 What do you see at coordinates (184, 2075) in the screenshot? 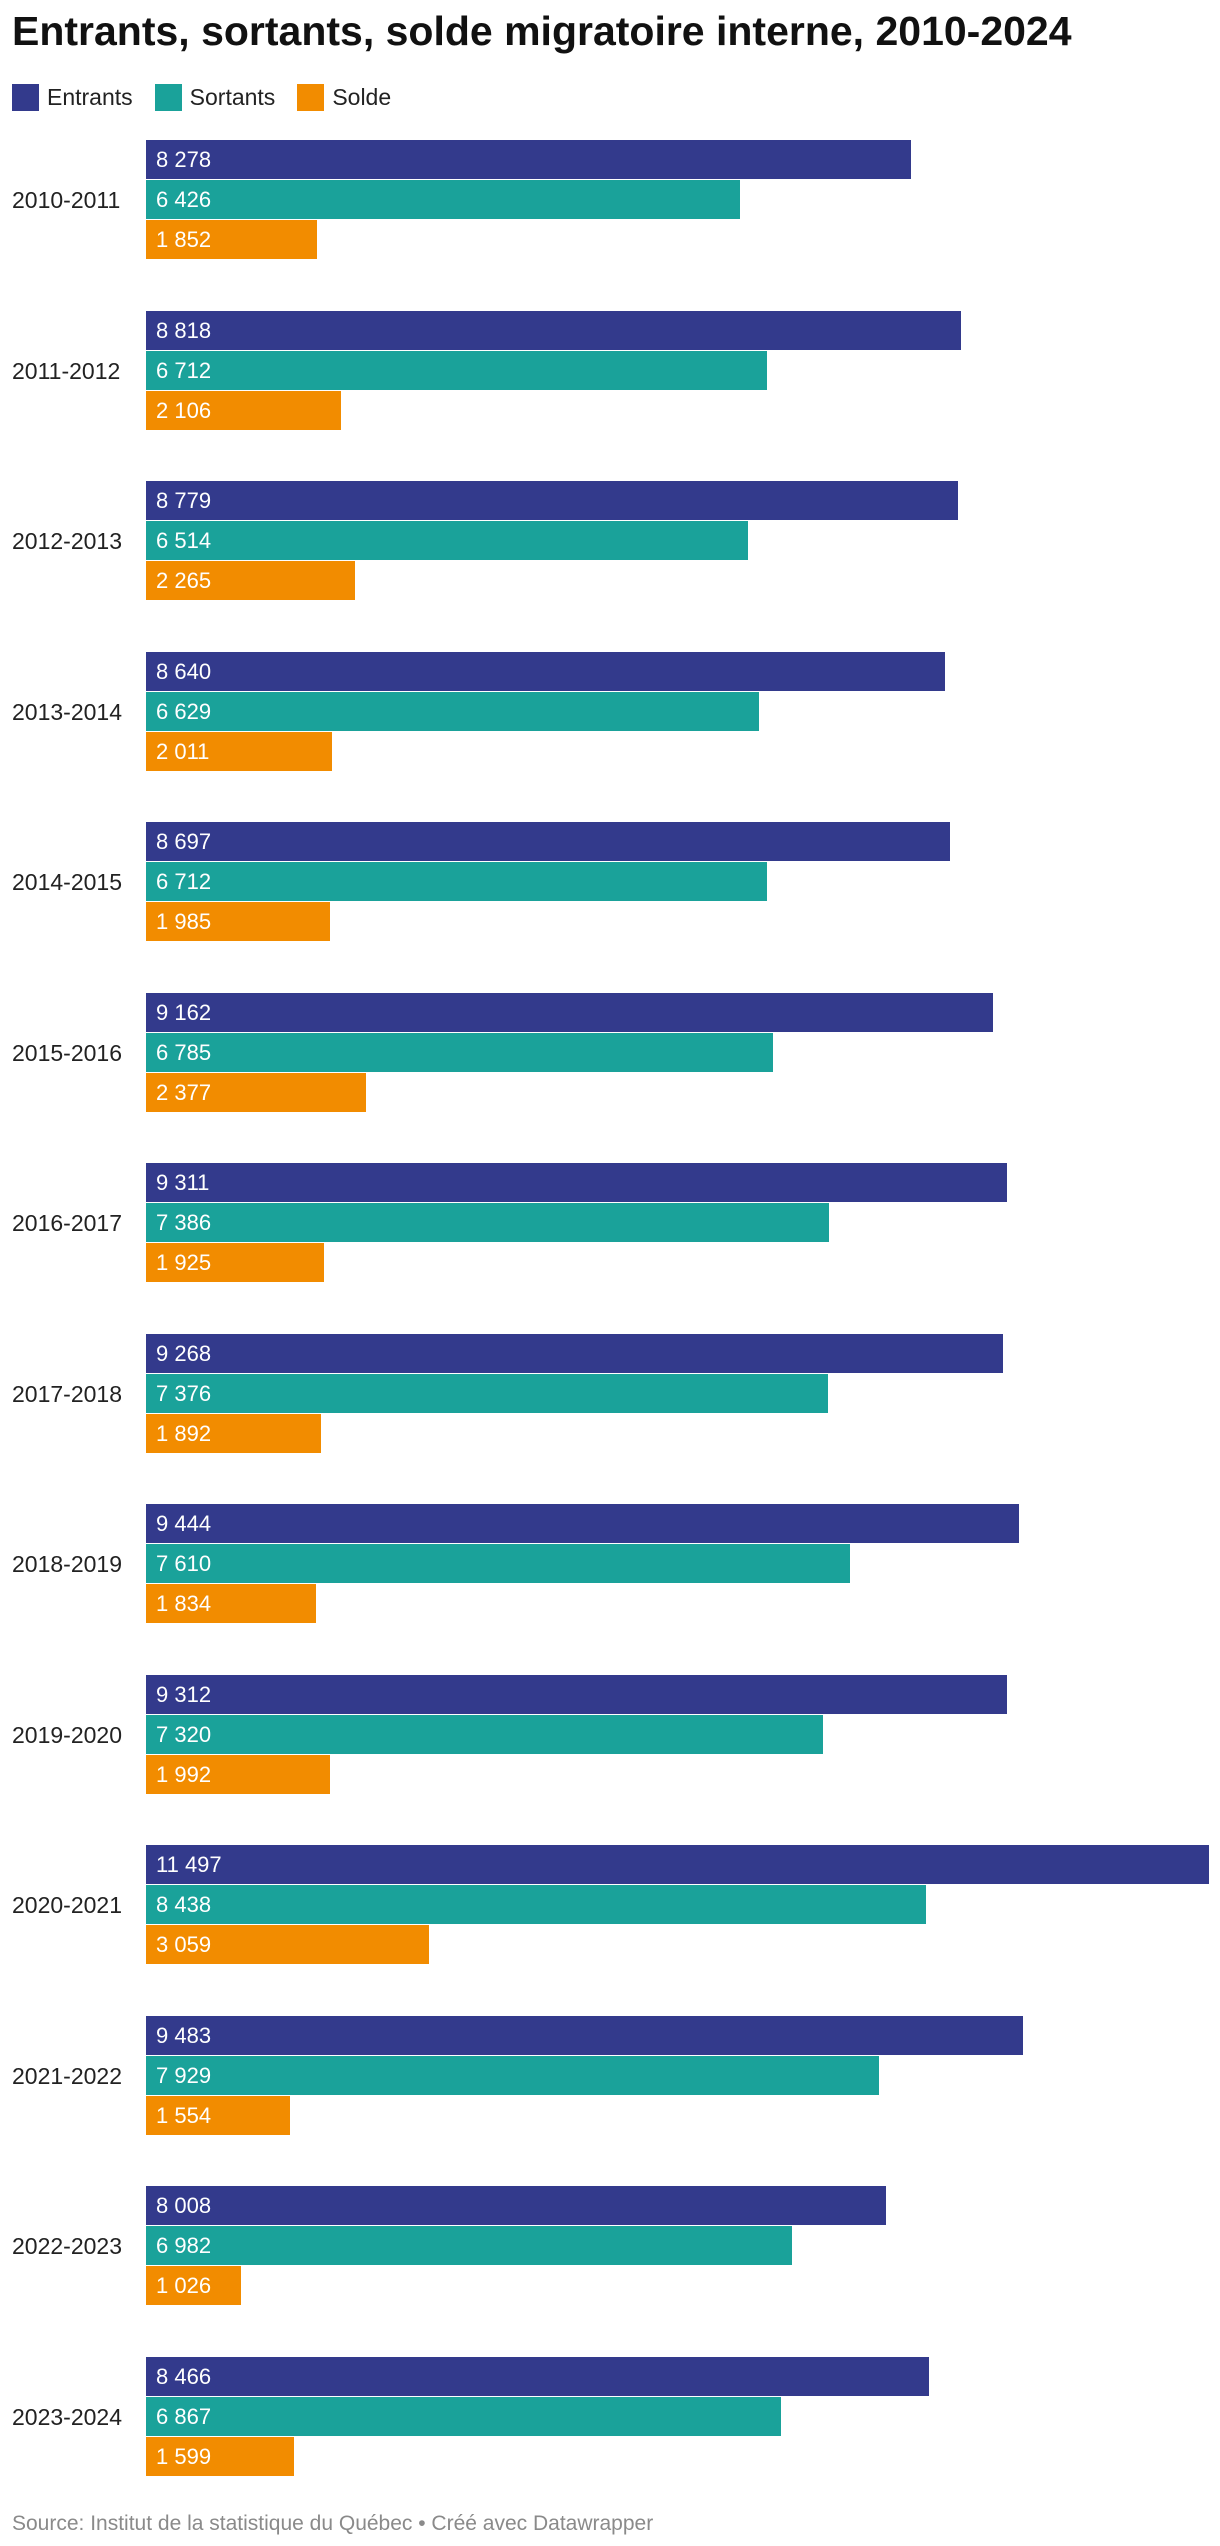
I see `data-label-sortants: 7 929` at bounding box center [184, 2075].